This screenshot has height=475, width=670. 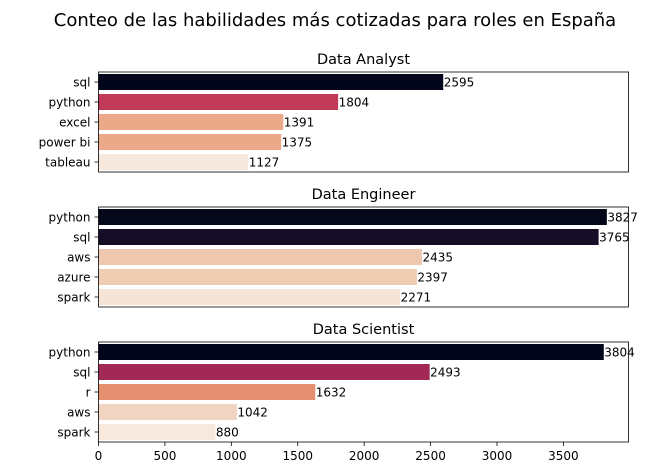 What do you see at coordinates (207, 392) in the screenshot?
I see `bar-r` at bounding box center [207, 392].